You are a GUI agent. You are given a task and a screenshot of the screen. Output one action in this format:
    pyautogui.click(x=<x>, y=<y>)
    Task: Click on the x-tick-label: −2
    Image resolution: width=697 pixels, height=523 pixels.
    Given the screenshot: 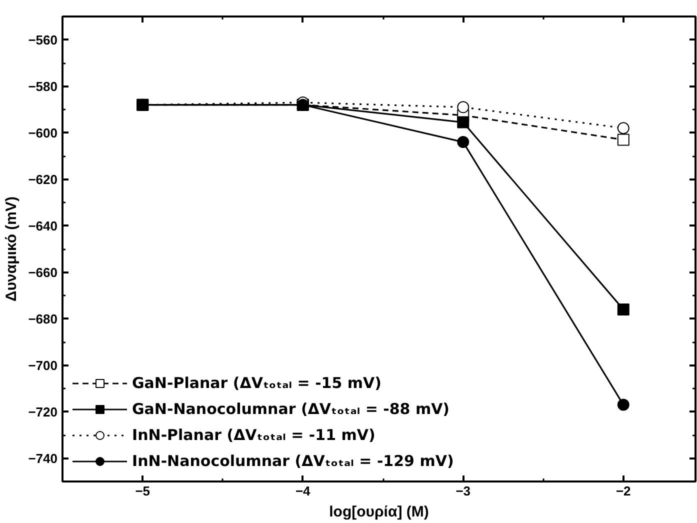 What is the action you would take?
    pyautogui.click(x=623, y=491)
    